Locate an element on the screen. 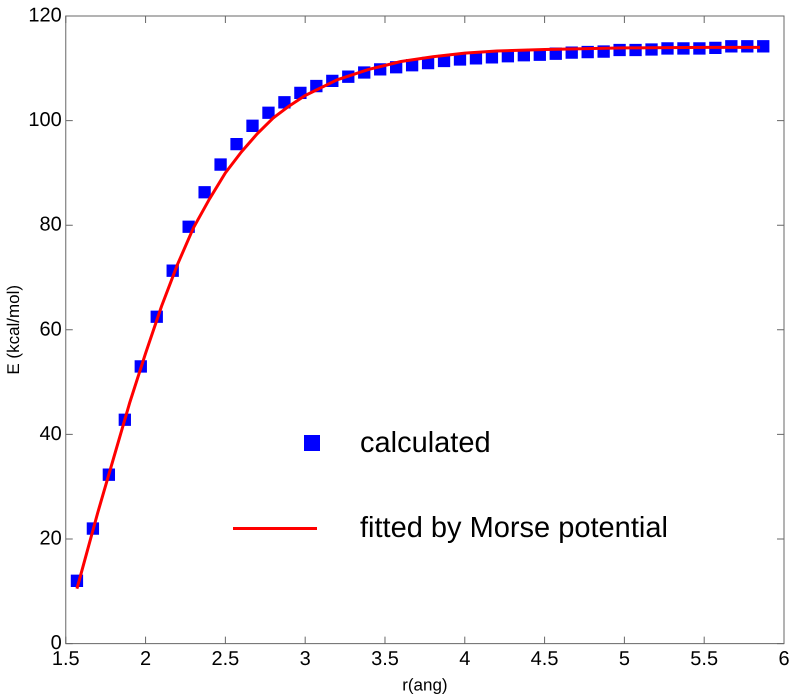 The width and height of the screenshot is (800, 696). x-tick-label: 4 is located at coordinates (464, 659).